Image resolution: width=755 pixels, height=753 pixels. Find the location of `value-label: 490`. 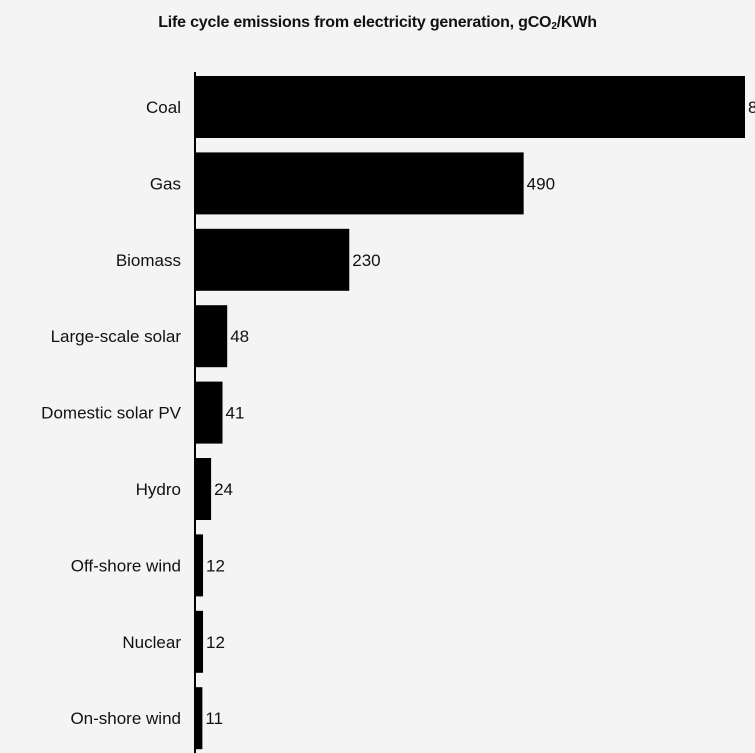

value-label: 490 is located at coordinates (541, 183).